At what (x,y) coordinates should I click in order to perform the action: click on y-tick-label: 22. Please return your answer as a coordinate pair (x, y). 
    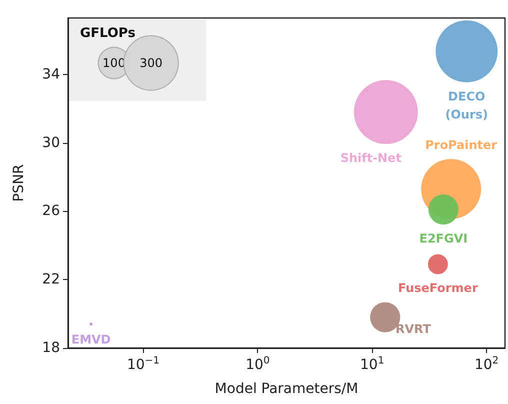
    Looking at the image, I should click on (51, 280).